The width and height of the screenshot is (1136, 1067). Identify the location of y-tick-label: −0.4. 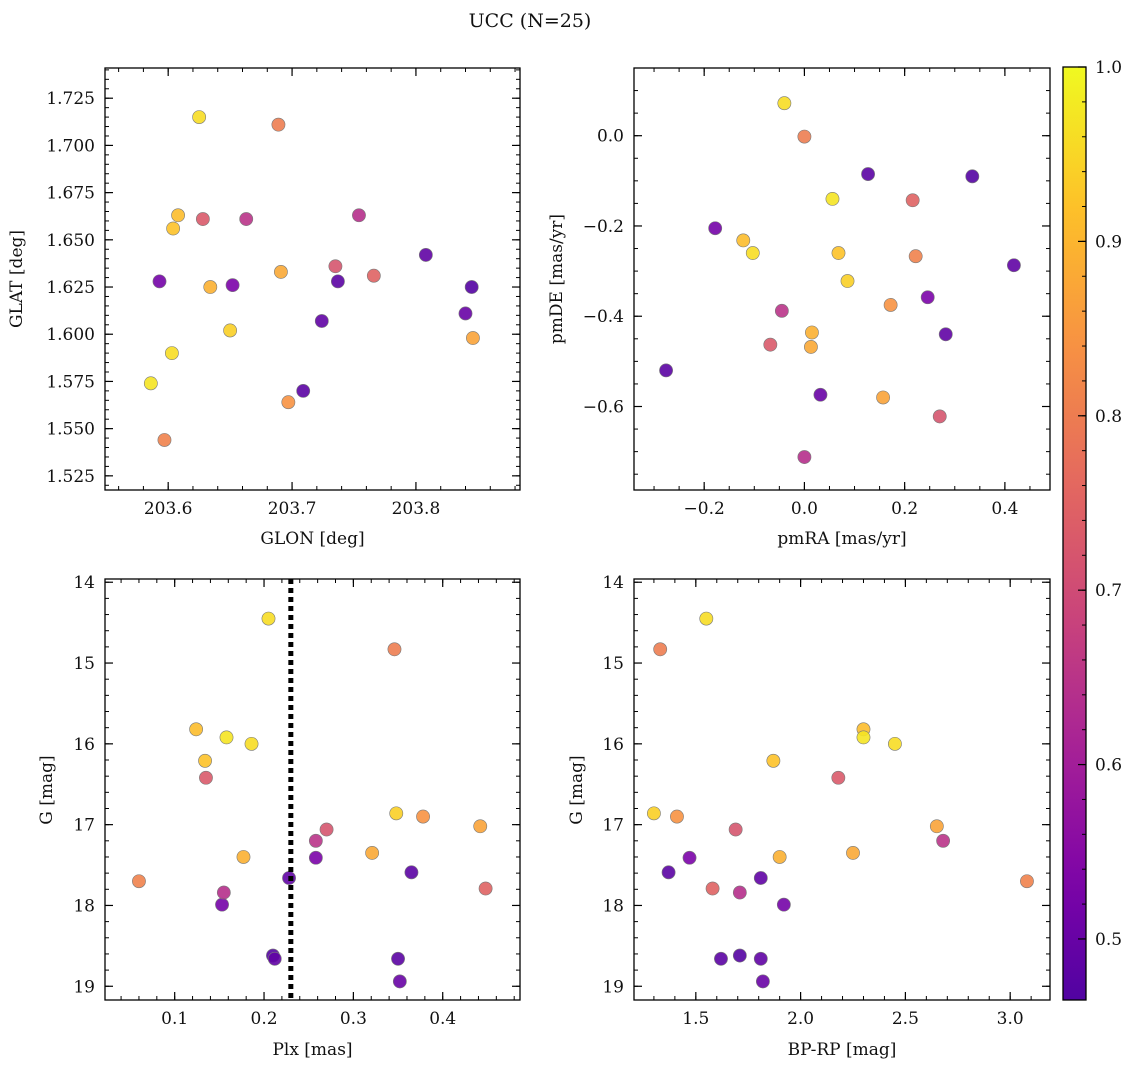
(603, 317).